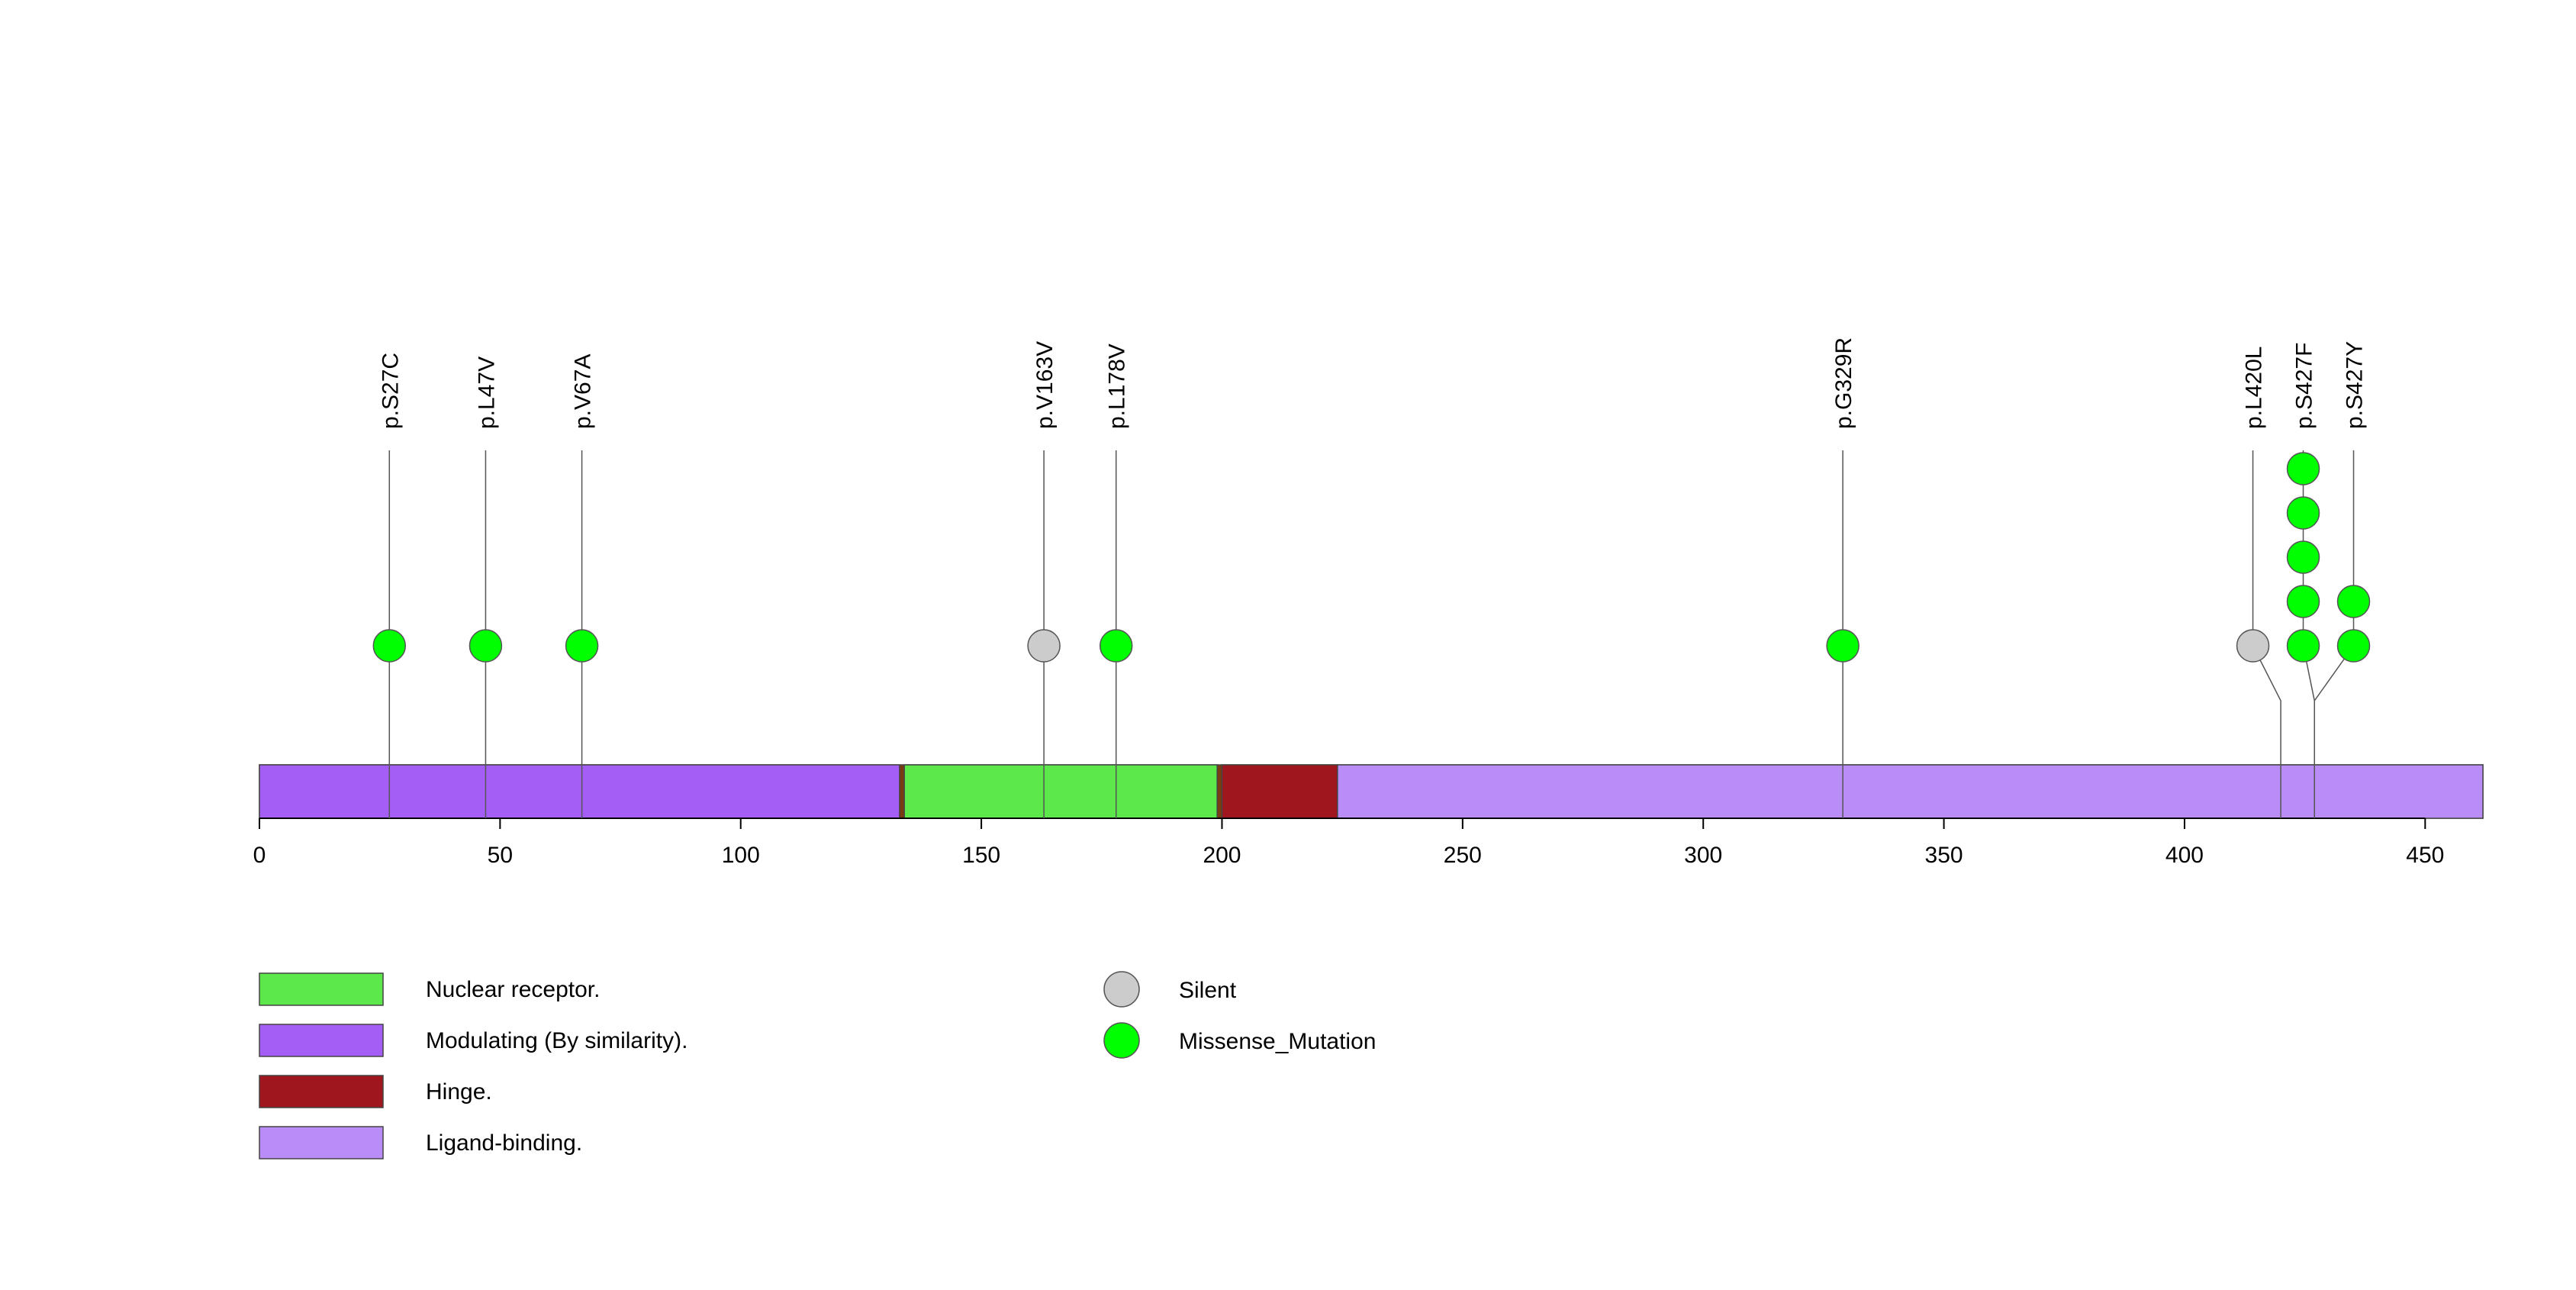 Image resolution: width=2576 pixels, height=1290 pixels. I want to click on mutation-ps427f: p.S427F, so click(2303, 581).